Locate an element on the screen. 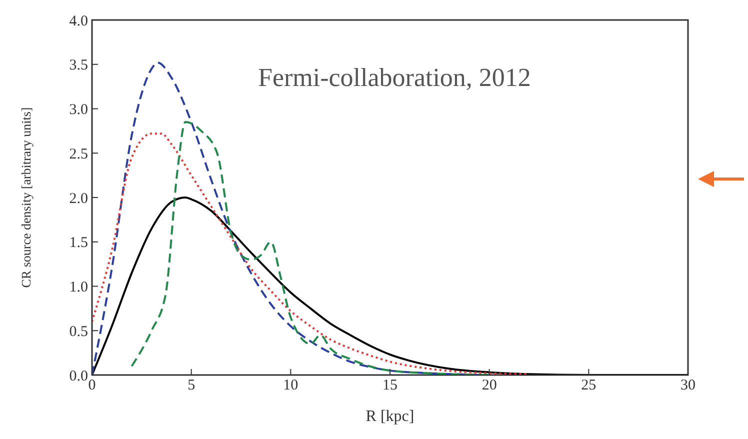 The height and width of the screenshot is (439, 748). y-tick-label: 3.0 is located at coordinates (78, 110).